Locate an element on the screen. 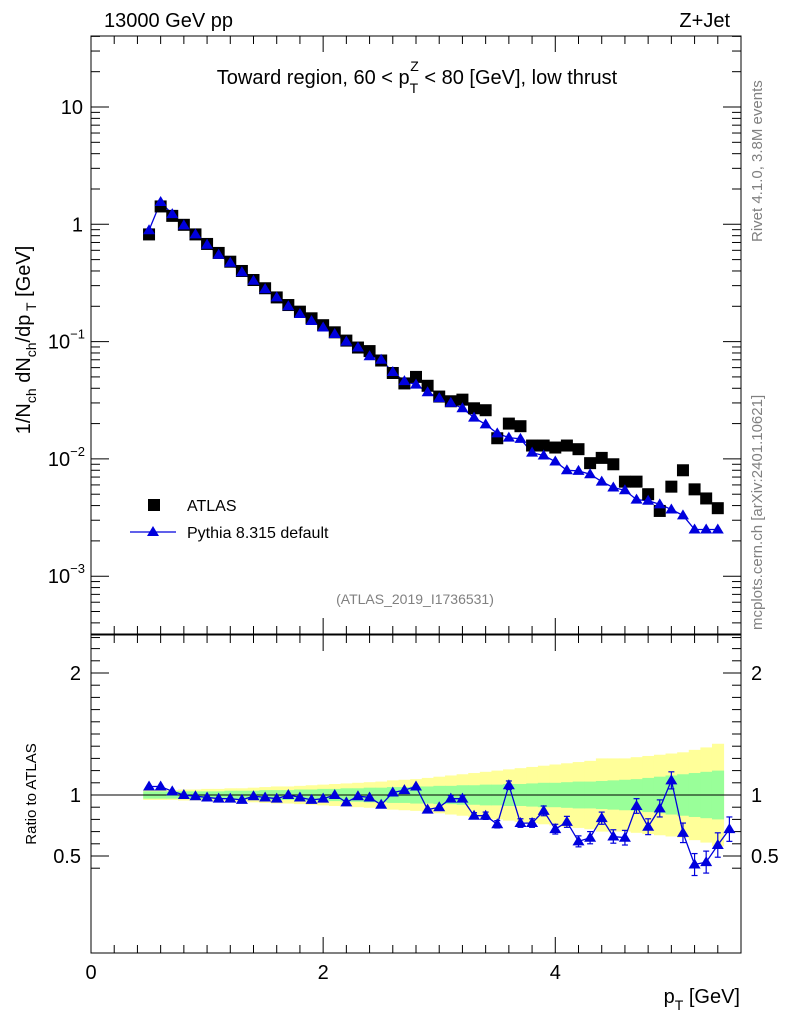 This screenshot has height=1029, width=786. ratio-ytick-label-right: 1 is located at coordinates (756, 796).